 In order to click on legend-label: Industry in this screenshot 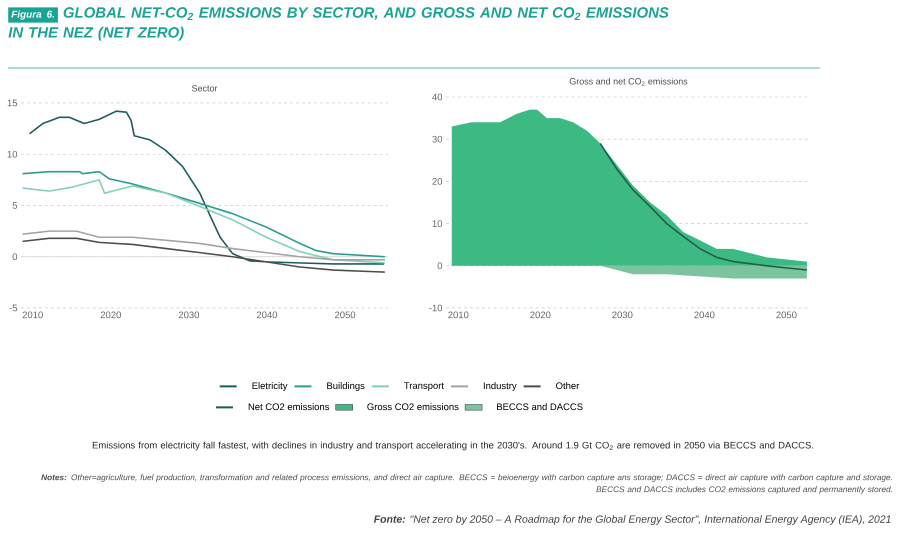, I will do `click(500, 386)`.